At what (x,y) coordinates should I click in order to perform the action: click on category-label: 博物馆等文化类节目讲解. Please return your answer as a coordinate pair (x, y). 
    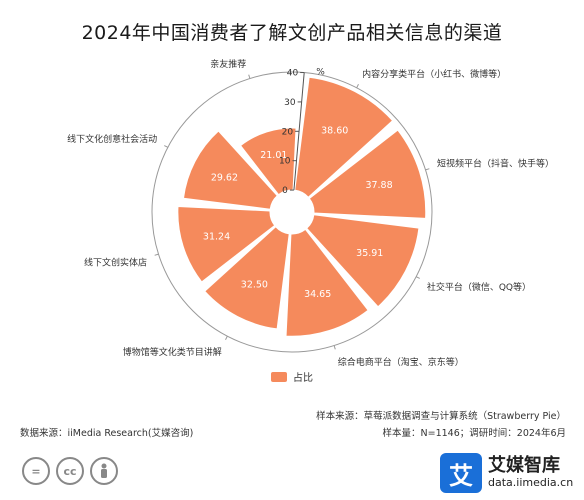
    Looking at the image, I should click on (172, 352).